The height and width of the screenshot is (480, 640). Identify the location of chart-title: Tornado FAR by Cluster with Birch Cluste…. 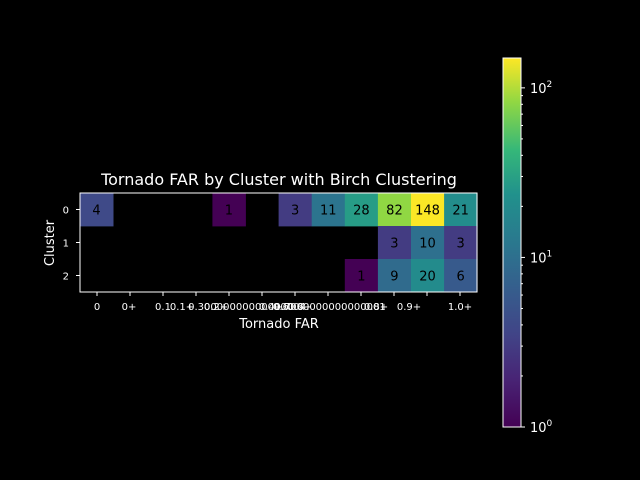
(278, 179).